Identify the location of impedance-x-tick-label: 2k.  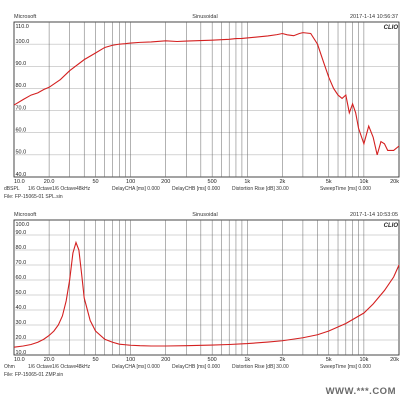
(282, 360).